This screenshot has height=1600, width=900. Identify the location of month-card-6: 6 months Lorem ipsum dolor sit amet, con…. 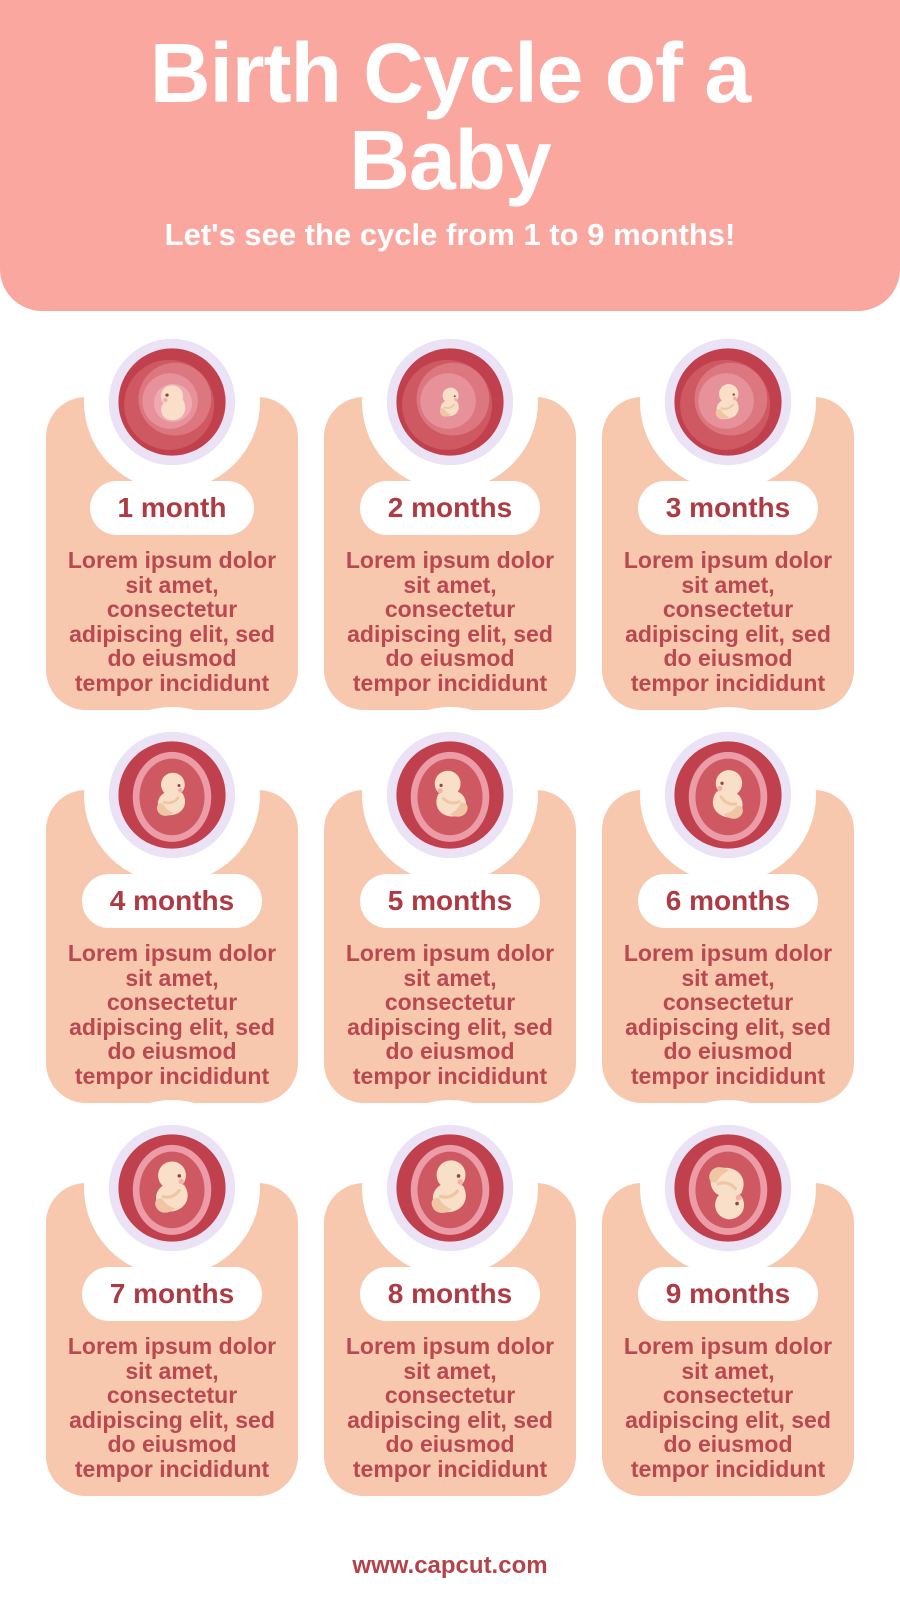
(728, 905).